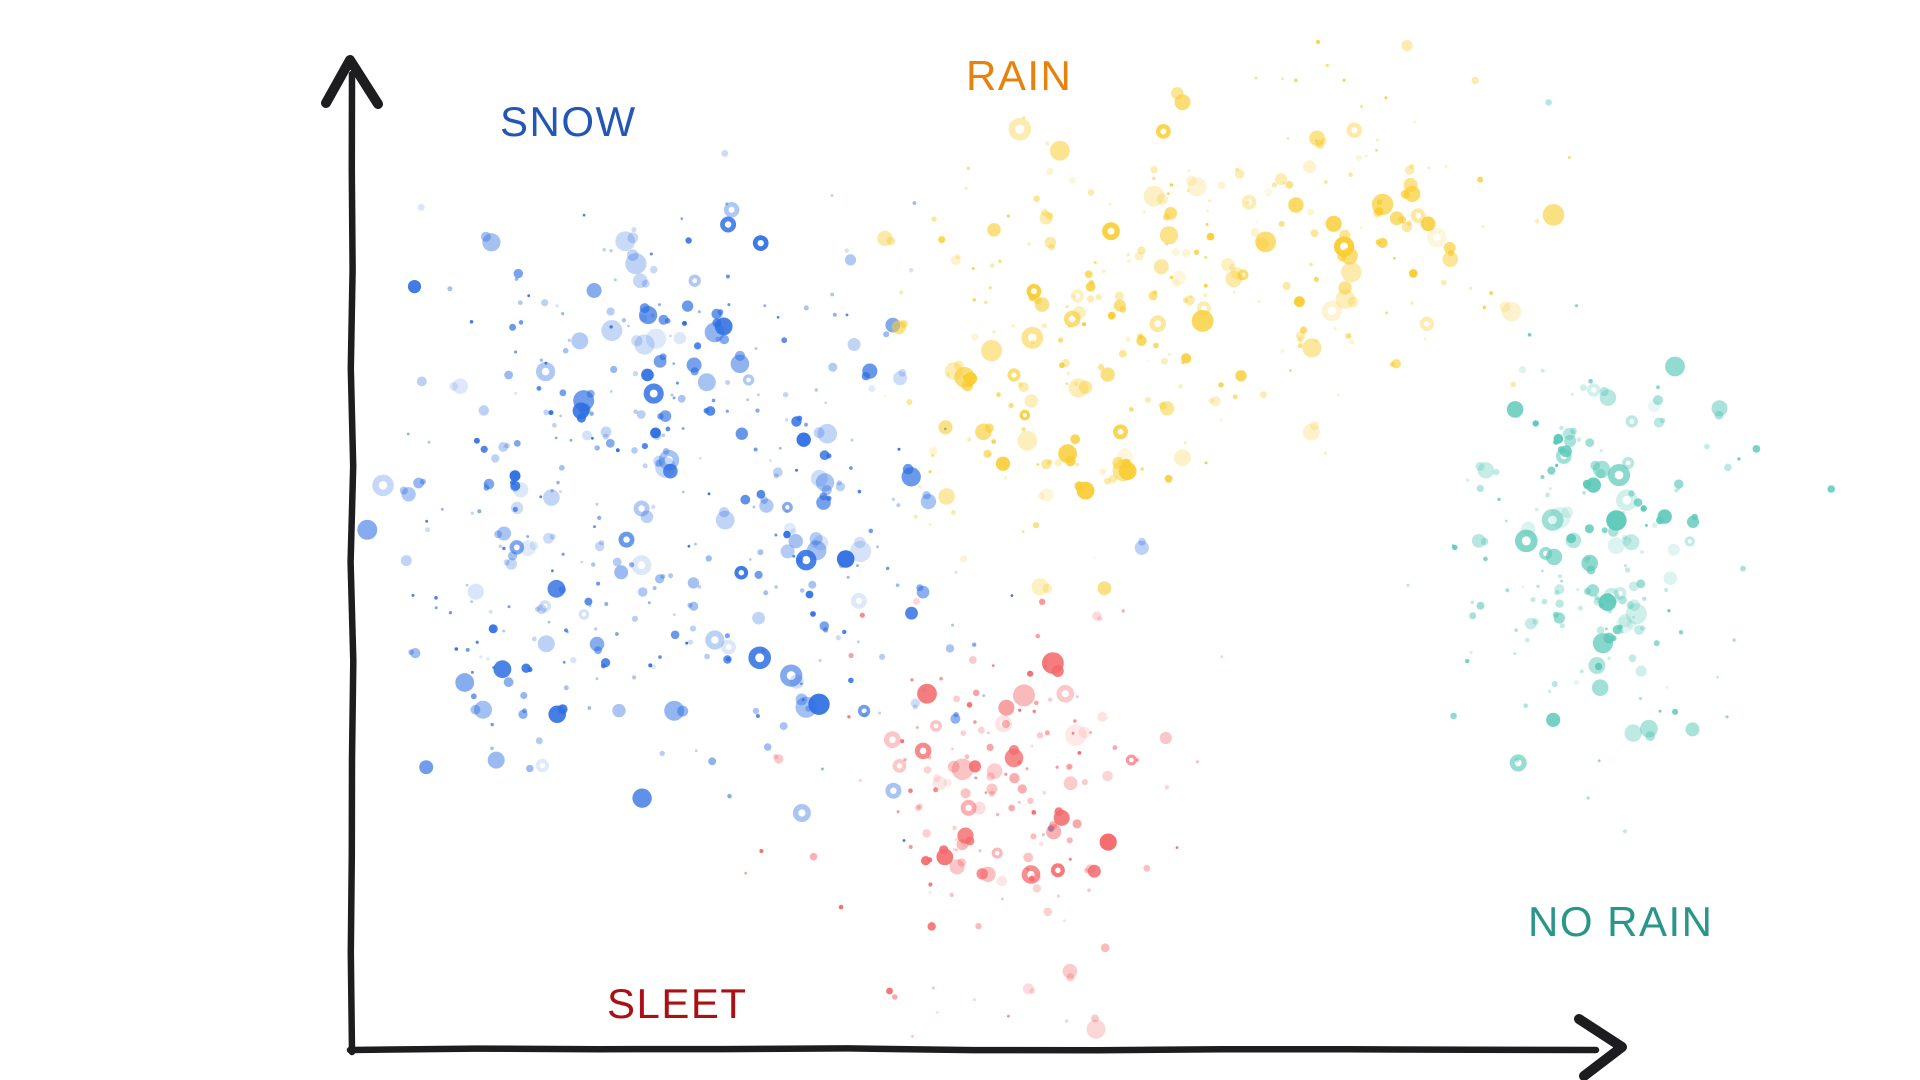  Describe the element at coordinates (1019, 75) in the screenshot. I see `cluster-label-rain: RAIN` at that location.